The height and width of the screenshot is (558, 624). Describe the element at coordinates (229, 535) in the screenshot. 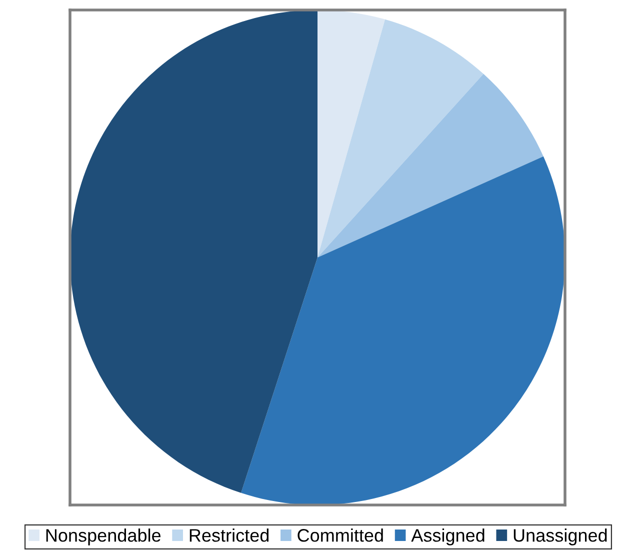

I see `legend-label: Restricted` at that location.